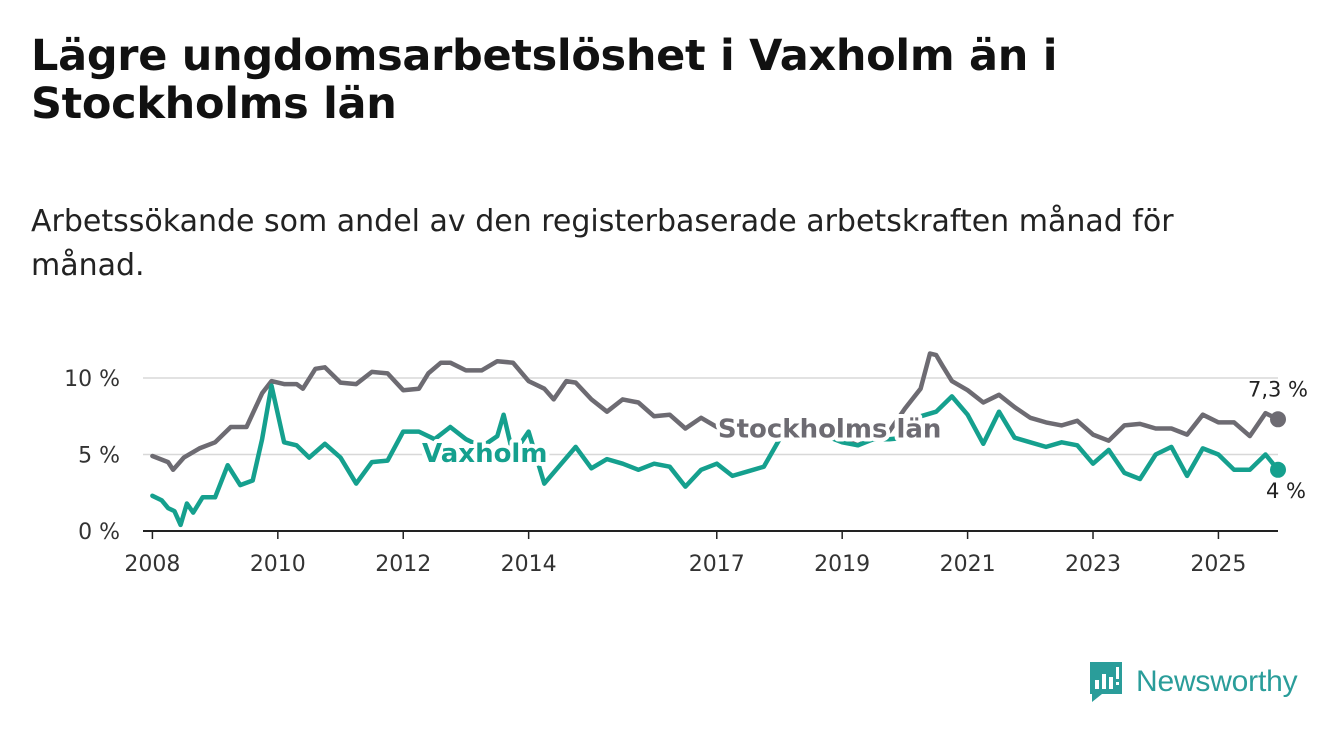 This screenshot has width=1340, height=734. Describe the element at coordinates (830, 429) in the screenshot. I see `series-label-stockholm: Stockholms län` at that location.